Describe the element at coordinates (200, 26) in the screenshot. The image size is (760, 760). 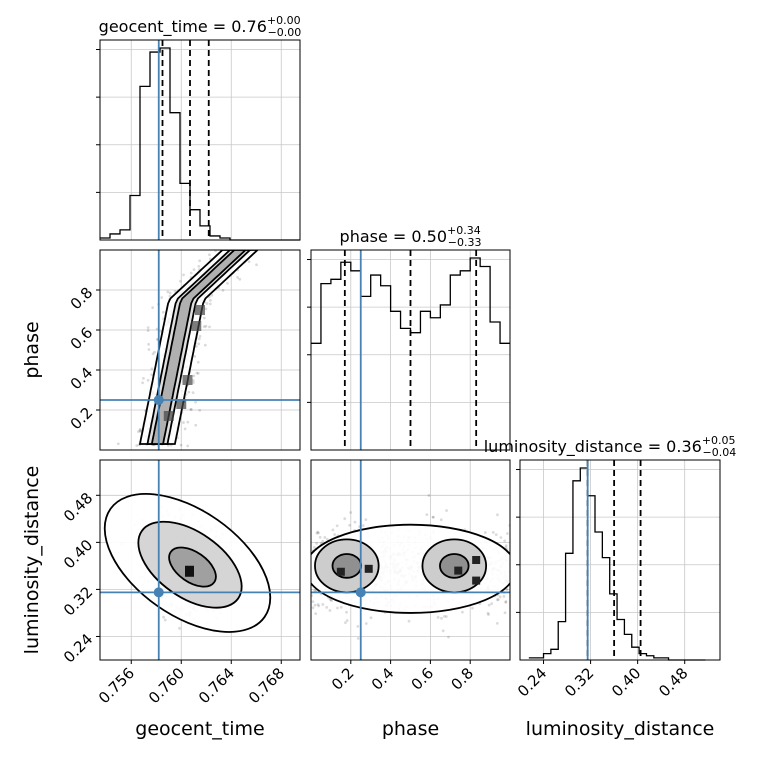
I see `panel-title: geocent_time = 0.76+0.00 −0.00` at that location.